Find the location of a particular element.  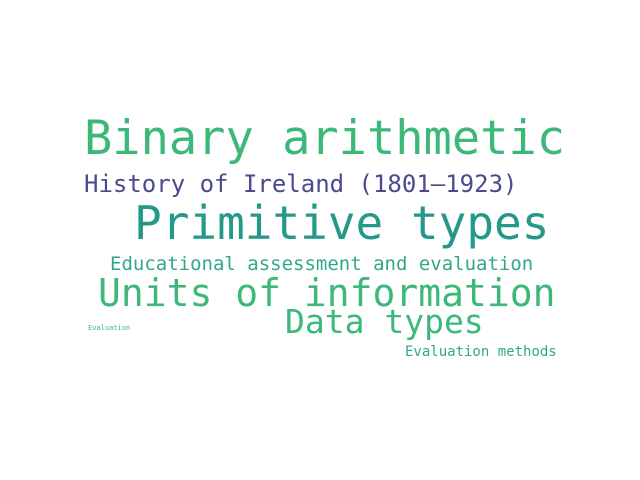

word-primitive-types: Primitive types is located at coordinates (342, 223).